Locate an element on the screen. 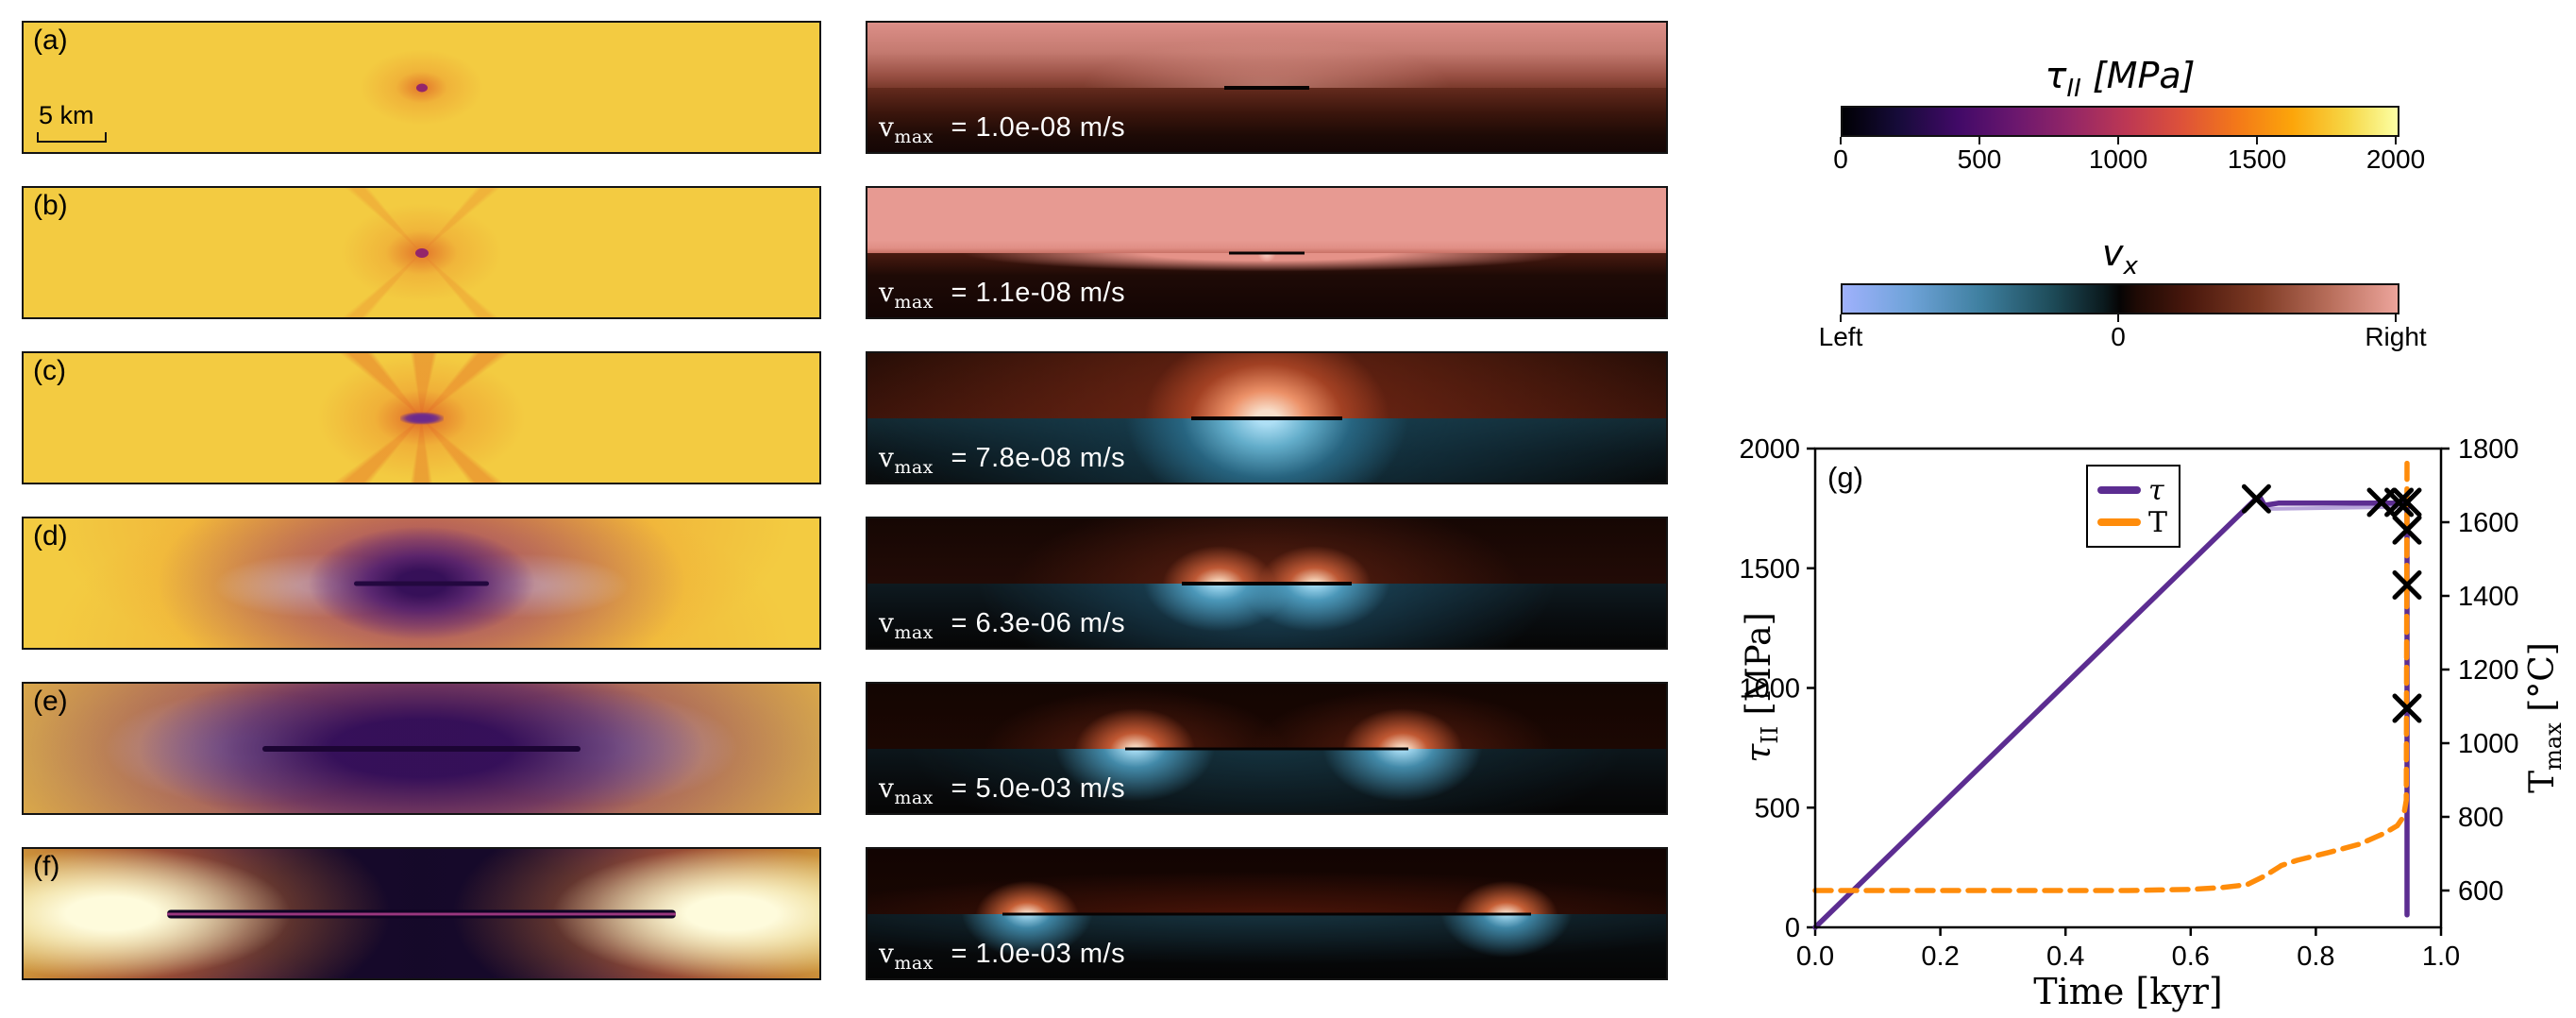 This screenshot has width=2576, height=1018. vx-panel-e: vmax = 5.0e-03 m/s is located at coordinates (1267, 748).